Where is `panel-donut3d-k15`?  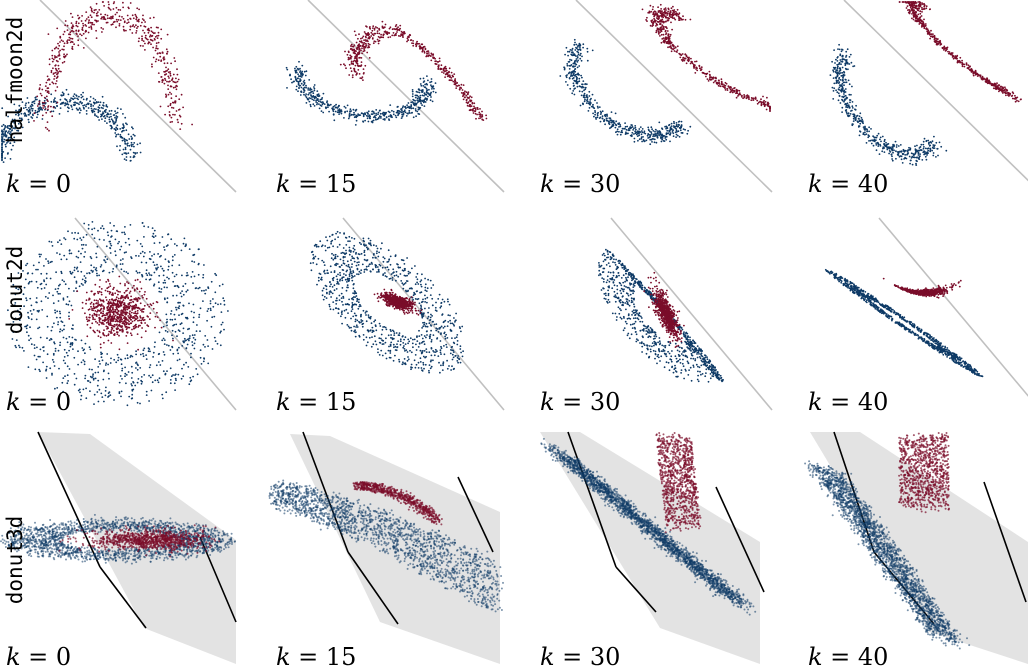 panel-donut3d-k15 is located at coordinates (386, 547).